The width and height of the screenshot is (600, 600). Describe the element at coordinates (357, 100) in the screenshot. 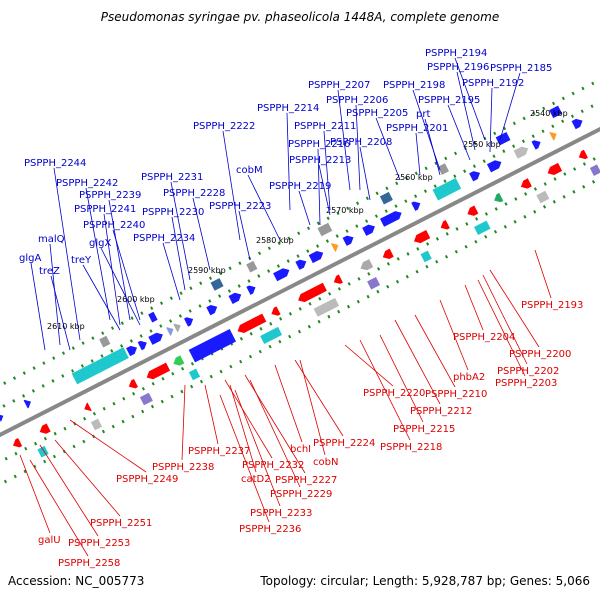

I see `gene-label-forward: PSPPH_2206` at that location.